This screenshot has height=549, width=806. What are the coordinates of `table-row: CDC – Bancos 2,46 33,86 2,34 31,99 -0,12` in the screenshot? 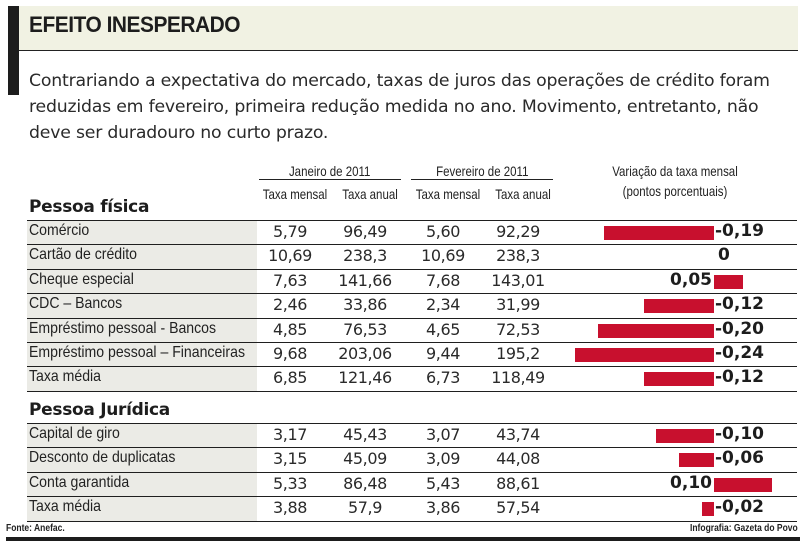 It's located at (412, 305).